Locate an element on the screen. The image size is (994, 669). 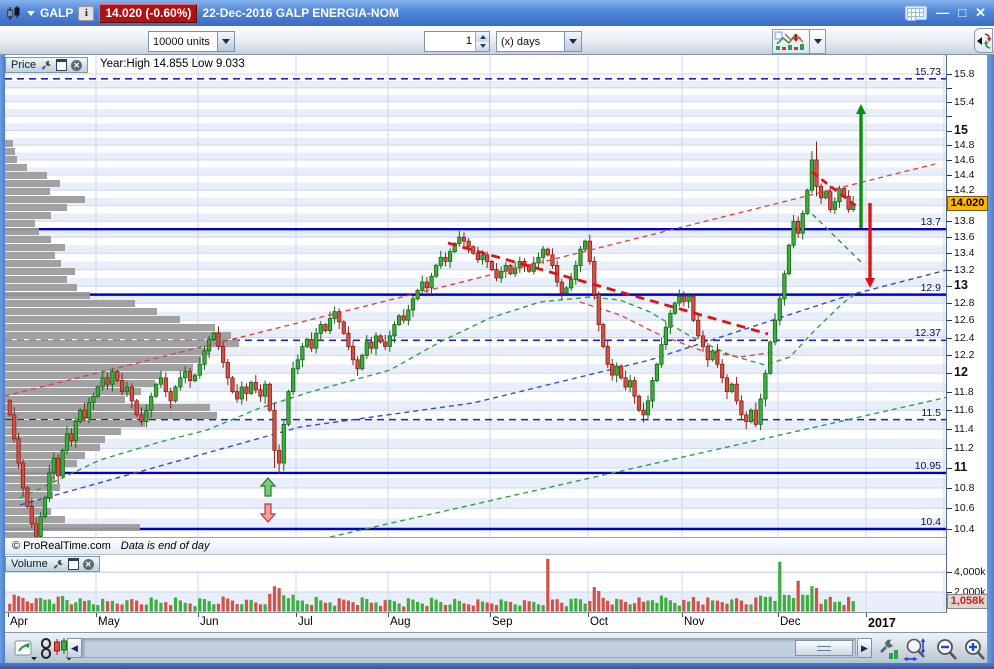
copyright-label: © ProRealTime.com is located at coordinates (61, 546).